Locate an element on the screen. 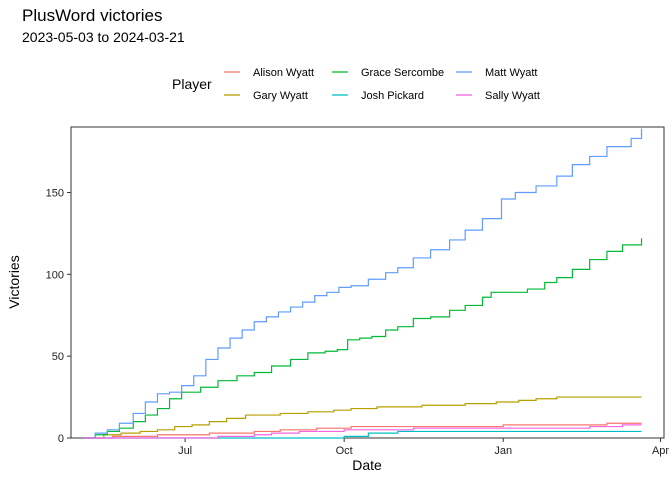  chart-title: PlusWord victories is located at coordinates (92, 15).